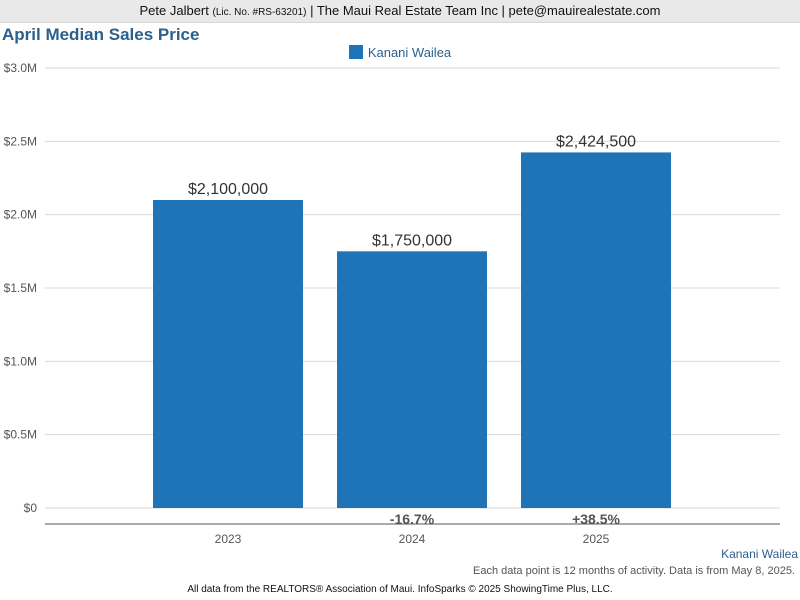 Image resolution: width=800 pixels, height=600 pixels. What do you see at coordinates (409, 52) in the screenshot?
I see `legend-label: Kanani Wailea` at bounding box center [409, 52].